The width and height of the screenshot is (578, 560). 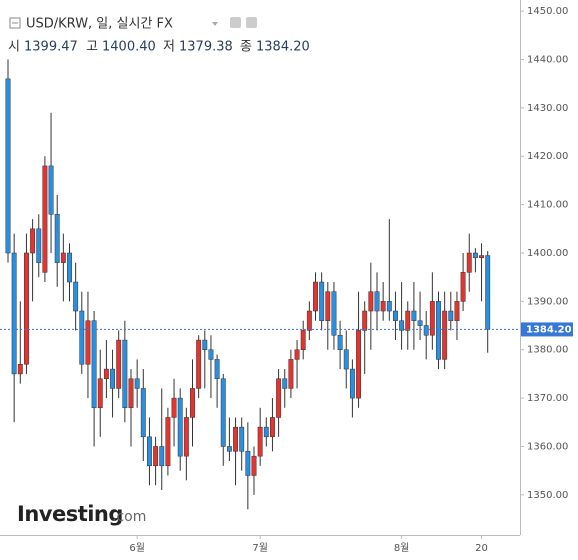 I want to click on settings-icon, so click(x=235, y=22).